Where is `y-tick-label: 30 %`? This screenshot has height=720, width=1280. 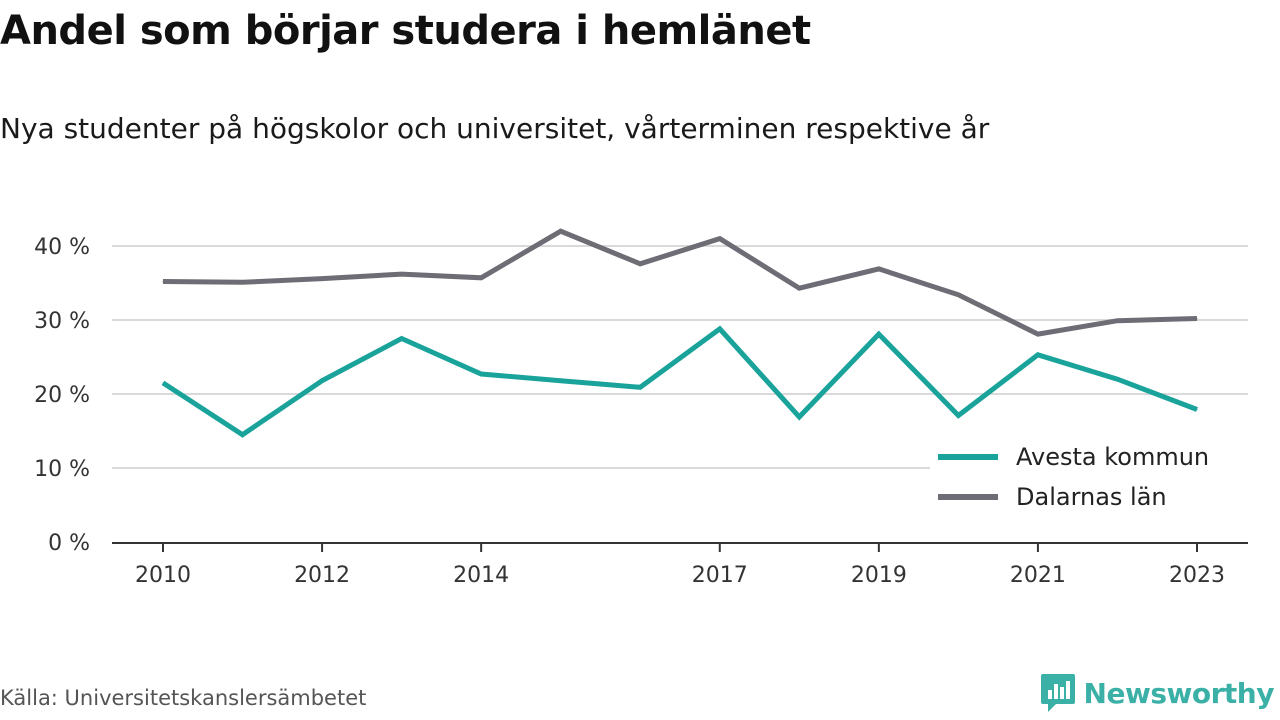
y-tick-label: 30 % is located at coordinates (62, 321).